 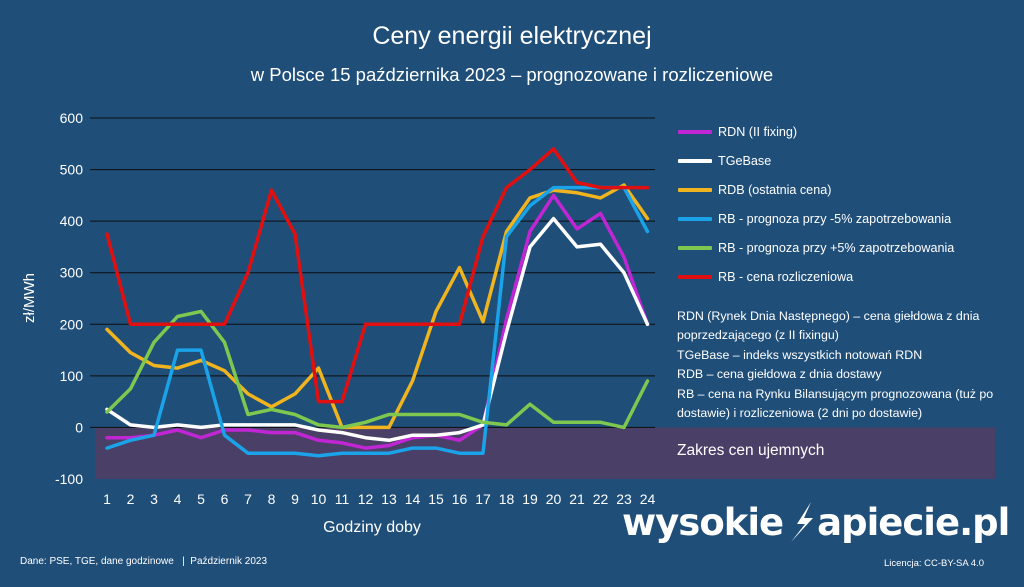 I want to click on x-tick-label: 2, so click(x=131, y=499).